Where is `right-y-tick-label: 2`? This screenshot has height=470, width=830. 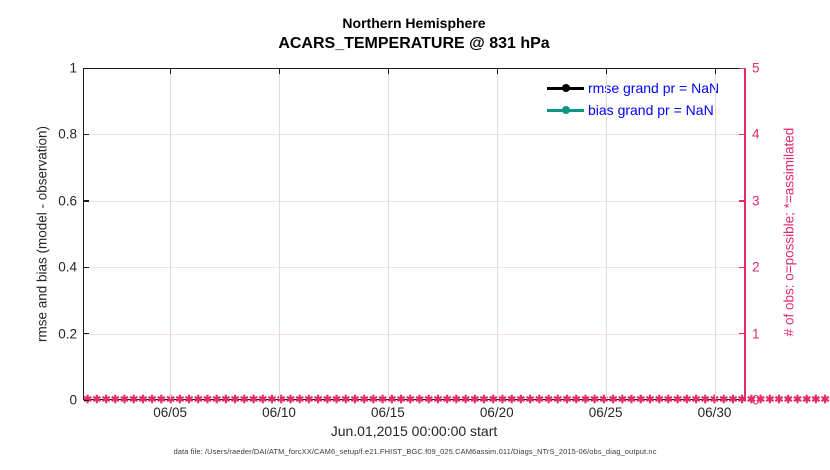
right-y-tick-label: 2 is located at coordinates (756, 267).